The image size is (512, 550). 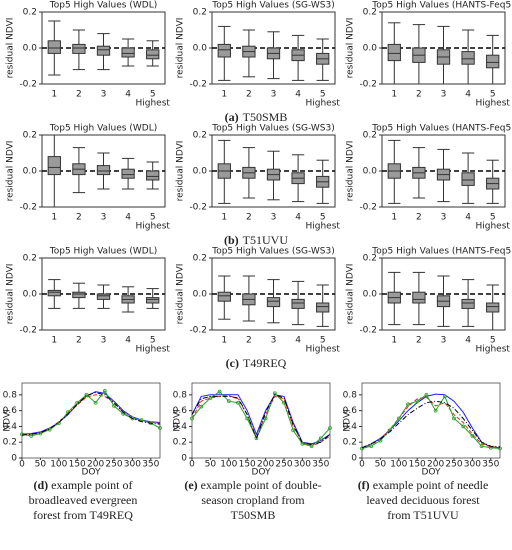 What do you see at coordinates (364, 485) in the screenshot?
I see `caption-label: (f)` at bounding box center [364, 485].